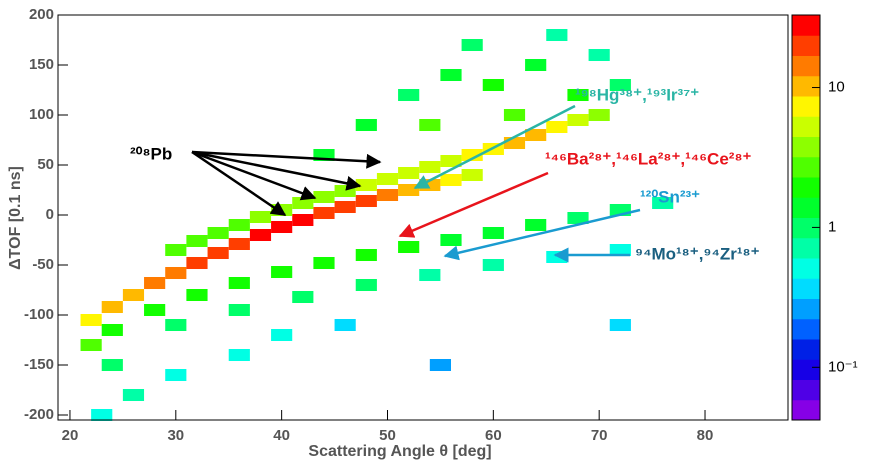 The image size is (869, 469). I want to click on y-tick-label: -150, so click(39, 364).